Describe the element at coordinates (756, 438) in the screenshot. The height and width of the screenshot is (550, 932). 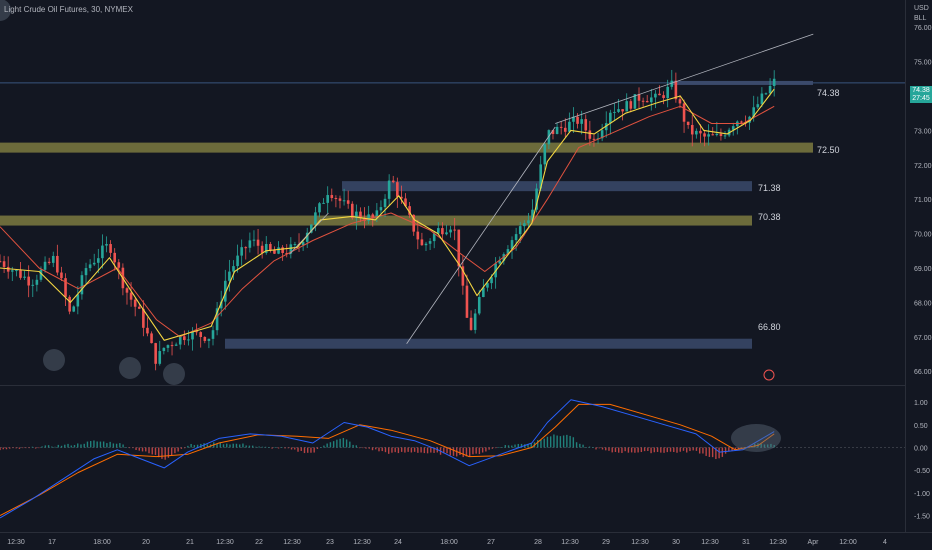
I see `macd-highlight-marker` at that location.